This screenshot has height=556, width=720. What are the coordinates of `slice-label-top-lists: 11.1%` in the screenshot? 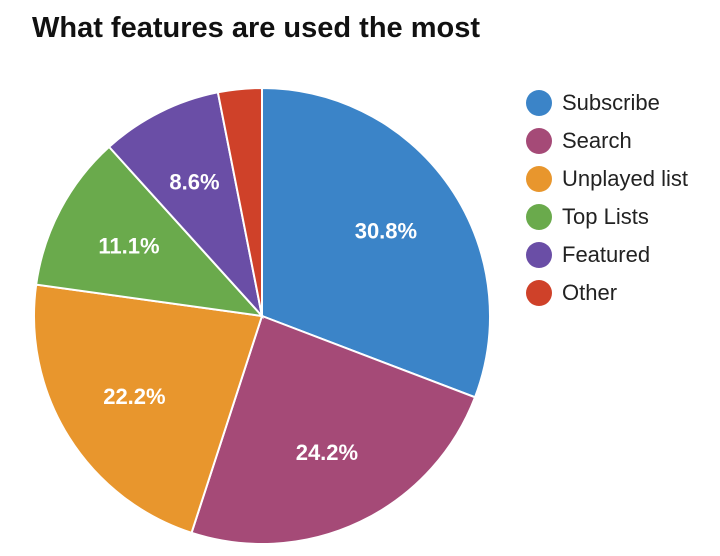 It's located at (128, 246).